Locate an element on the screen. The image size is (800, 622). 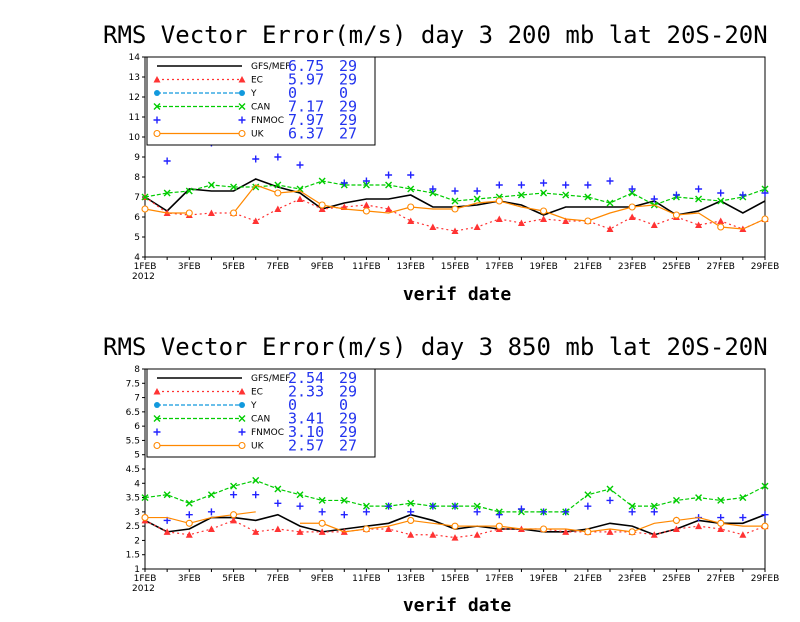
y-tick-label: 11 is located at coordinates (134, 118).